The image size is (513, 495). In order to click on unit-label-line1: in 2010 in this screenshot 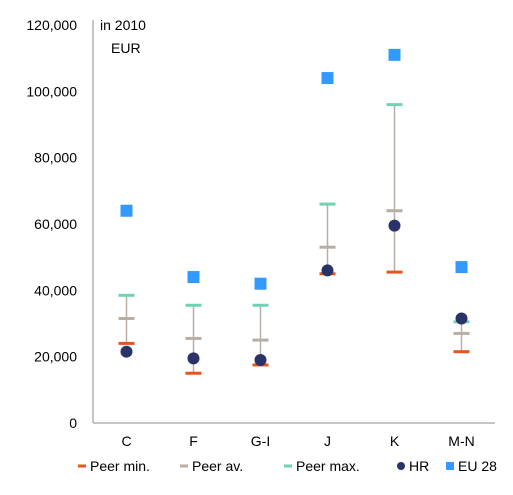, I will do `click(123, 25)`.